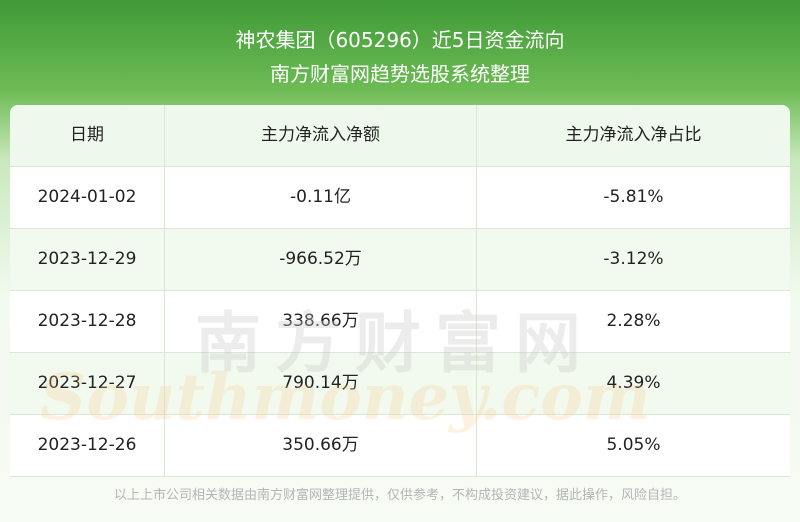 The width and height of the screenshot is (800, 522). I want to click on table-row: 2023-12-29 -966.52万 -3.12%, so click(400, 260).